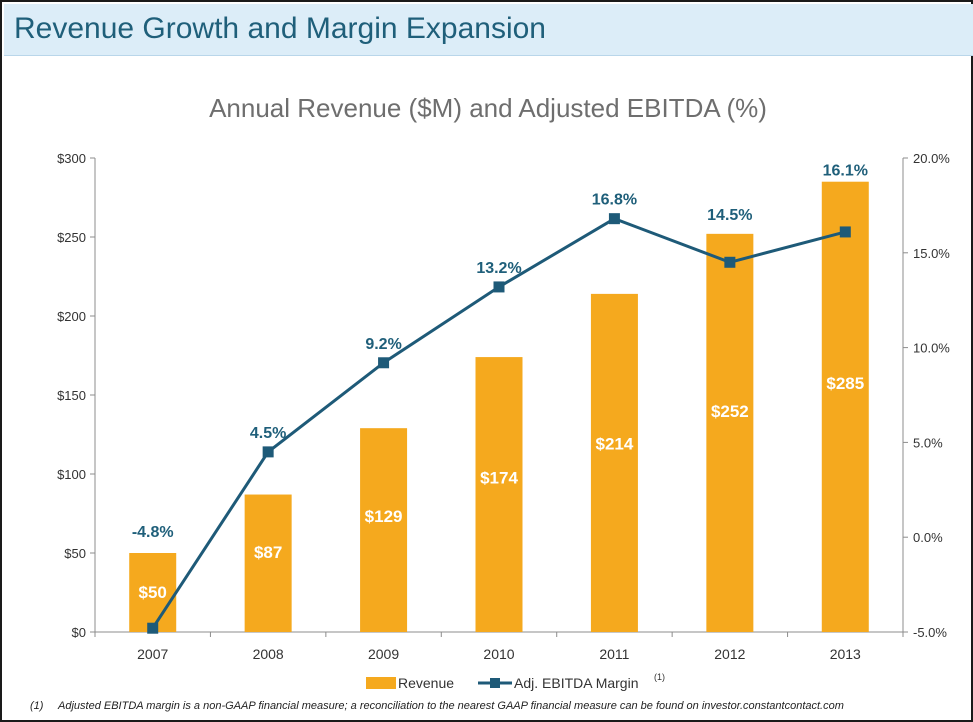 This screenshot has height=722, width=973. What do you see at coordinates (930, 632) in the screenshot?
I see `right-tick-label: -5.0%` at bounding box center [930, 632].